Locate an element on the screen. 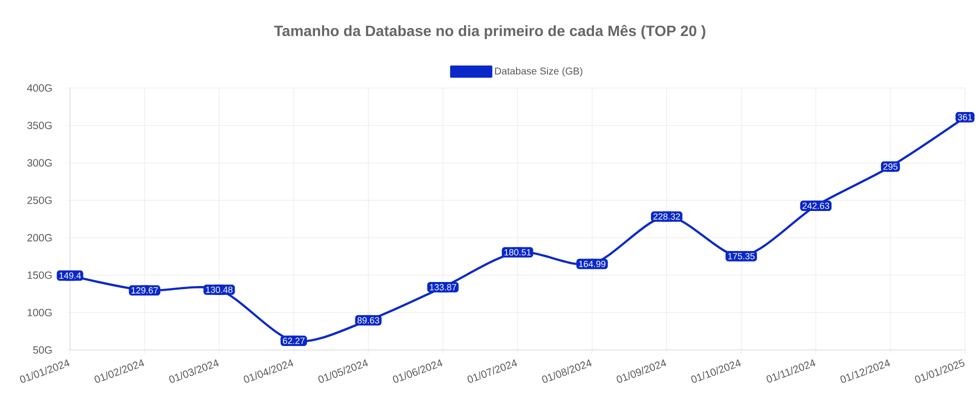 Image resolution: width=980 pixels, height=412 pixels. y-tick-label: 300G is located at coordinates (39, 163).